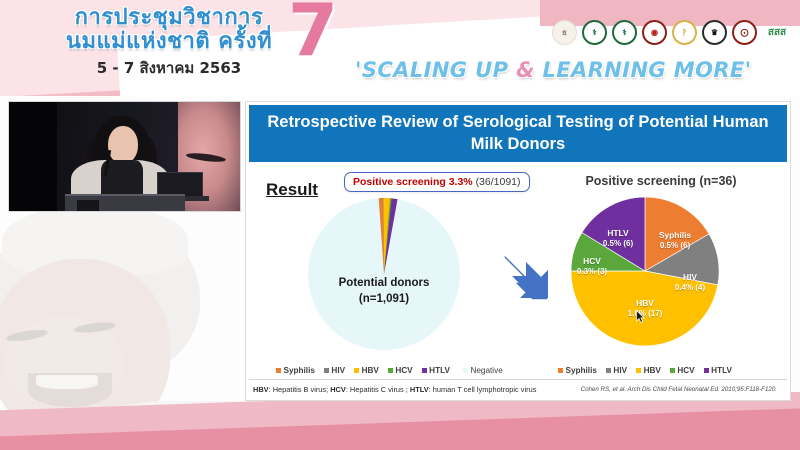 The height and width of the screenshot is (450, 800). I want to click on legend-swatch-syphilis-right, so click(560, 370).